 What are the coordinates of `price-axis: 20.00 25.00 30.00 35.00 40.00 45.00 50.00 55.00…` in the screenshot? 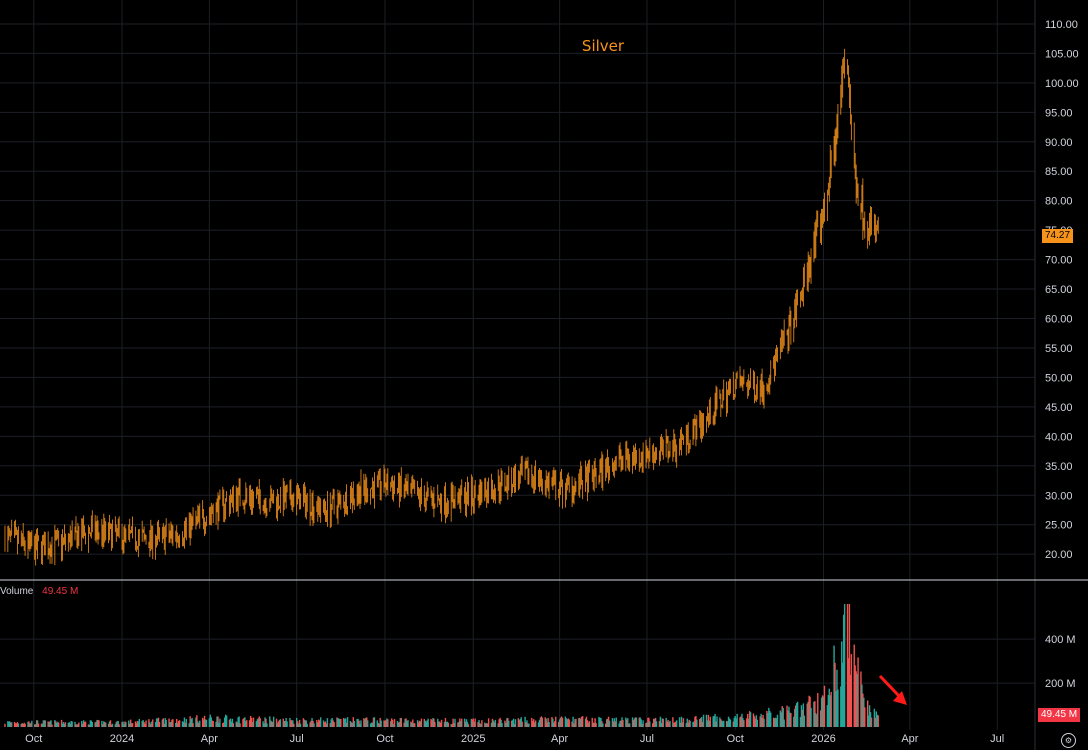 It's located at (1062, 290).